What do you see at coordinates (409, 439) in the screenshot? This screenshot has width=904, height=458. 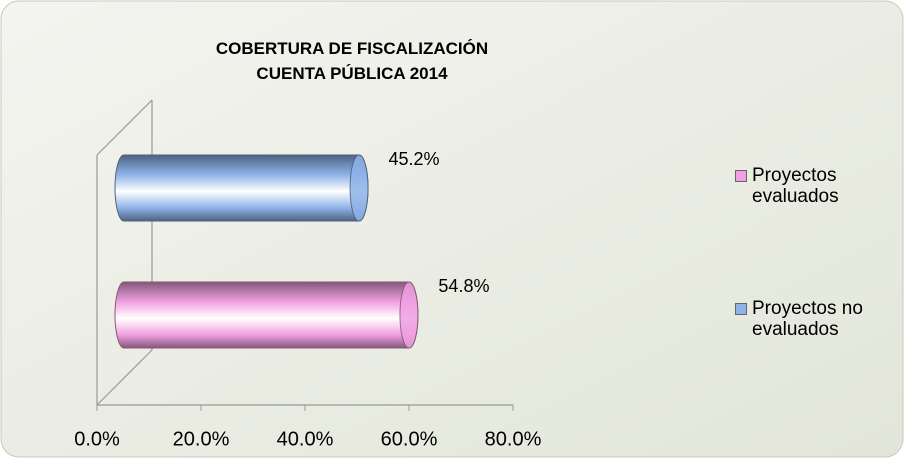 I see `x-tick-label: 60.0%` at bounding box center [409, 439].